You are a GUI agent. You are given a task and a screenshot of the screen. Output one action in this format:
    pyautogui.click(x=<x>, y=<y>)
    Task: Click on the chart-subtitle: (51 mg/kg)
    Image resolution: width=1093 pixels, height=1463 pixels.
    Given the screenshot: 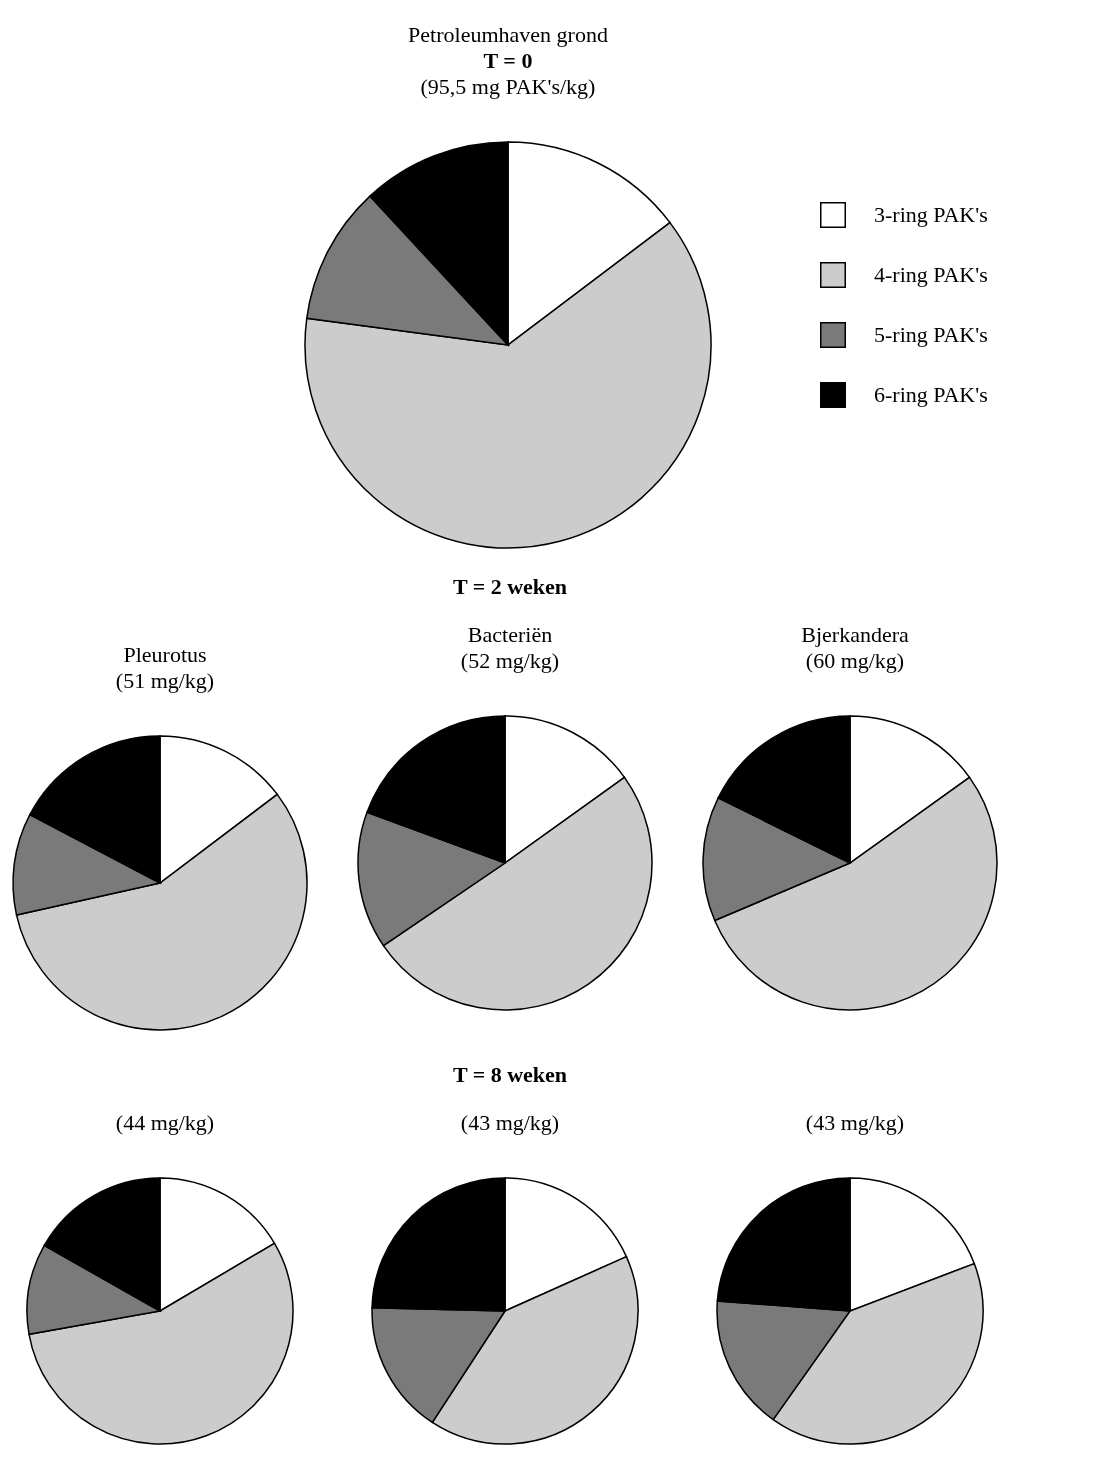 What is the action you would take?
    pyautogui.click(x=165, y=680)
    